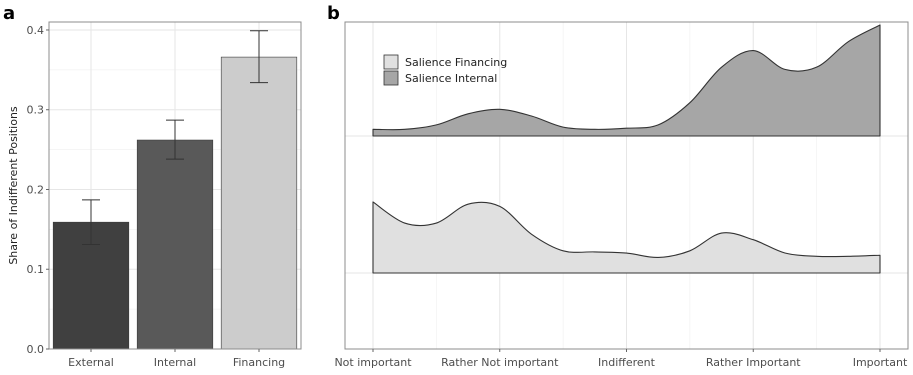  I want to click on x-tick-label: External, so click(91, 362).